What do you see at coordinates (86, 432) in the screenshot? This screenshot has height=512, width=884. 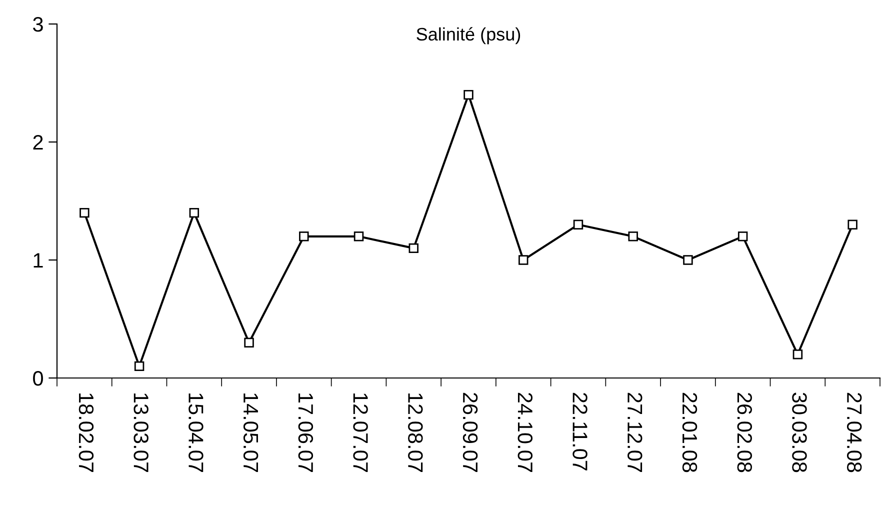 I see `x-tick-label: 18.02.07` at bounding box center [86, 432].